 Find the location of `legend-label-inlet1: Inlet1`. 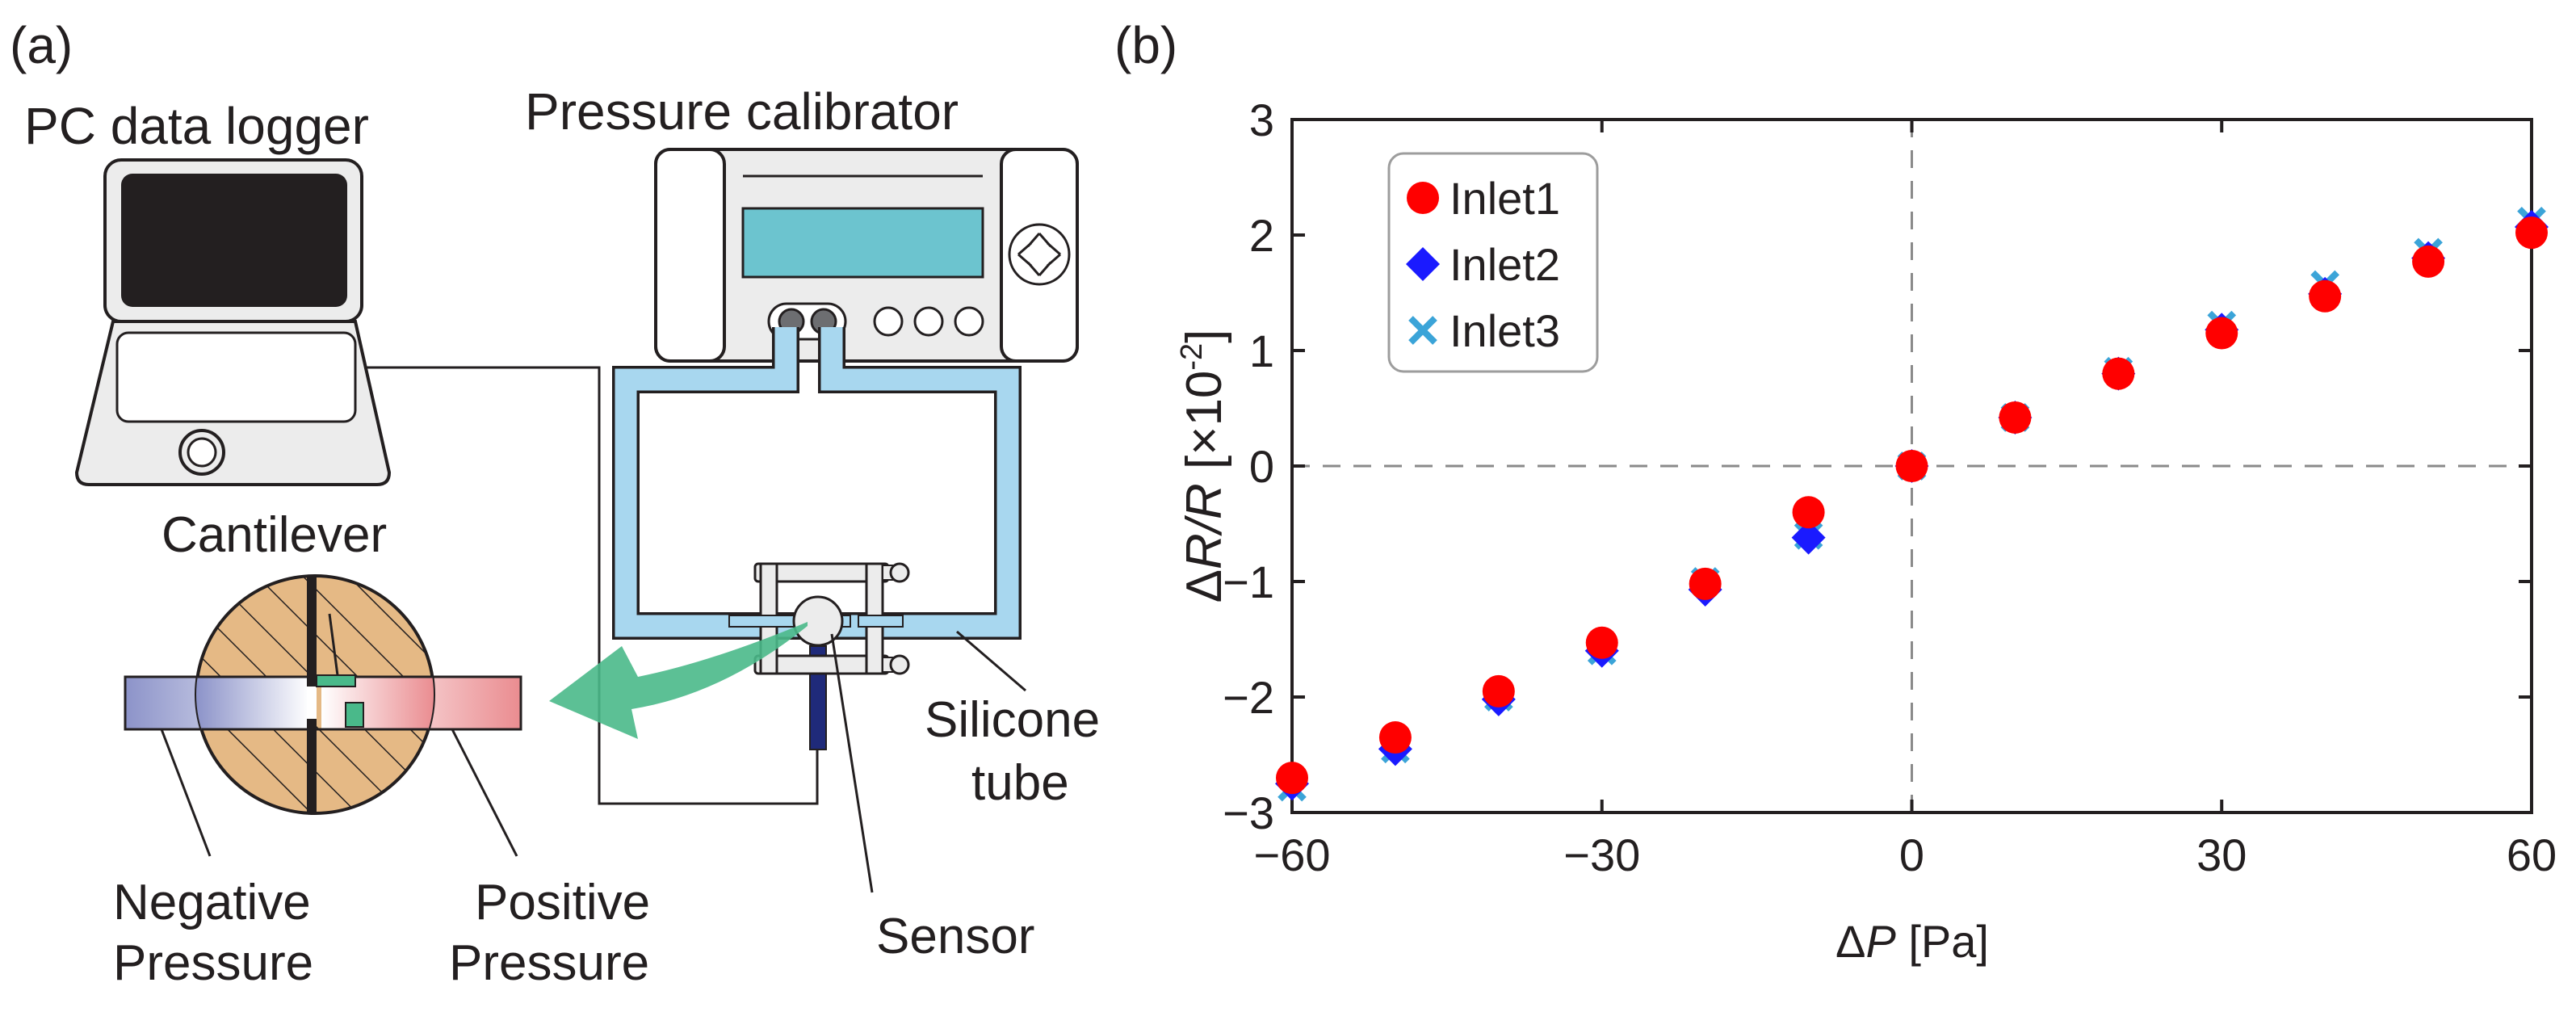

legend-label-inlet1: Inlet1 is located at coordinates (1505, 198).